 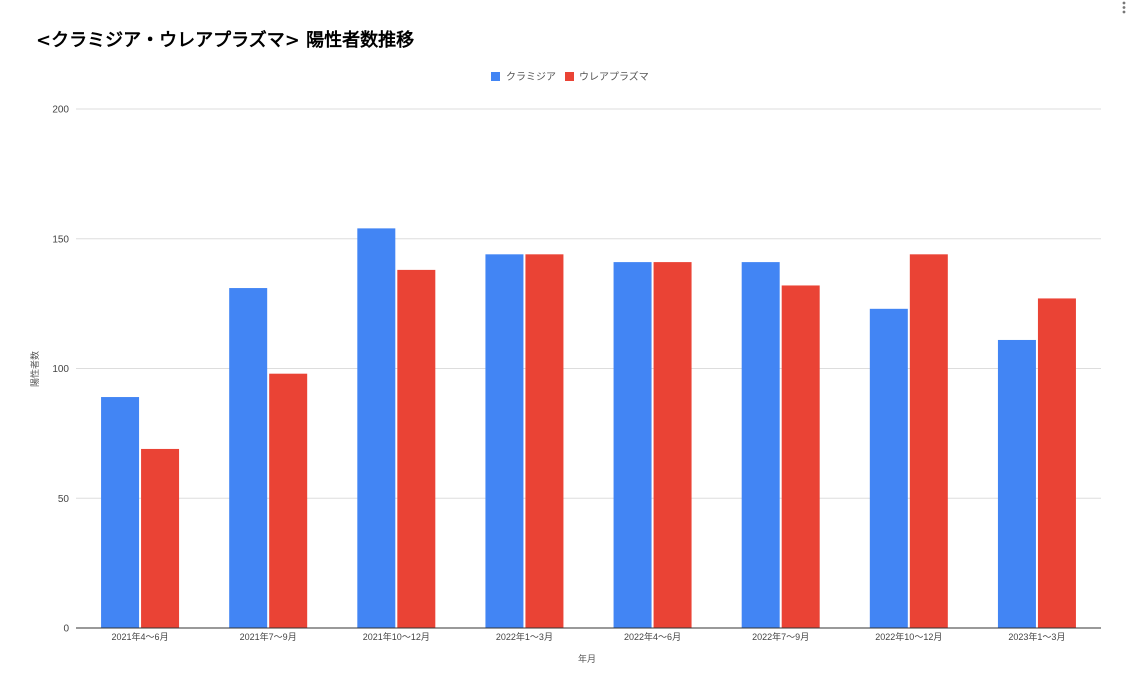 What do you see at coordinates (587, 659) in the screenshot?
I see `x-axis-title: 年月` at bounding box center [587, 659].